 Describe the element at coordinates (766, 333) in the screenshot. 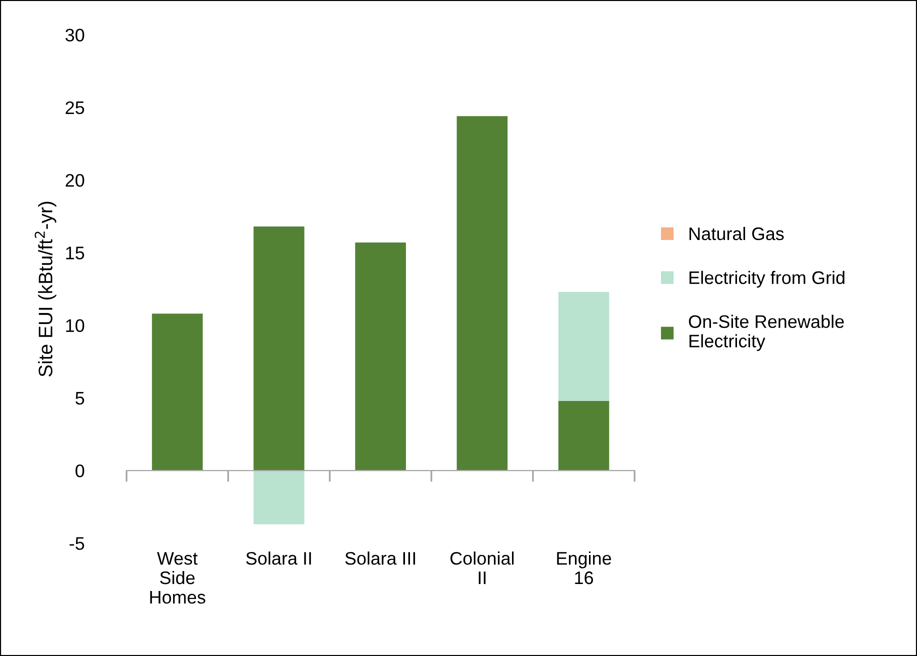

I see `legend-label: On-Site Renewable Electricity` at that location.